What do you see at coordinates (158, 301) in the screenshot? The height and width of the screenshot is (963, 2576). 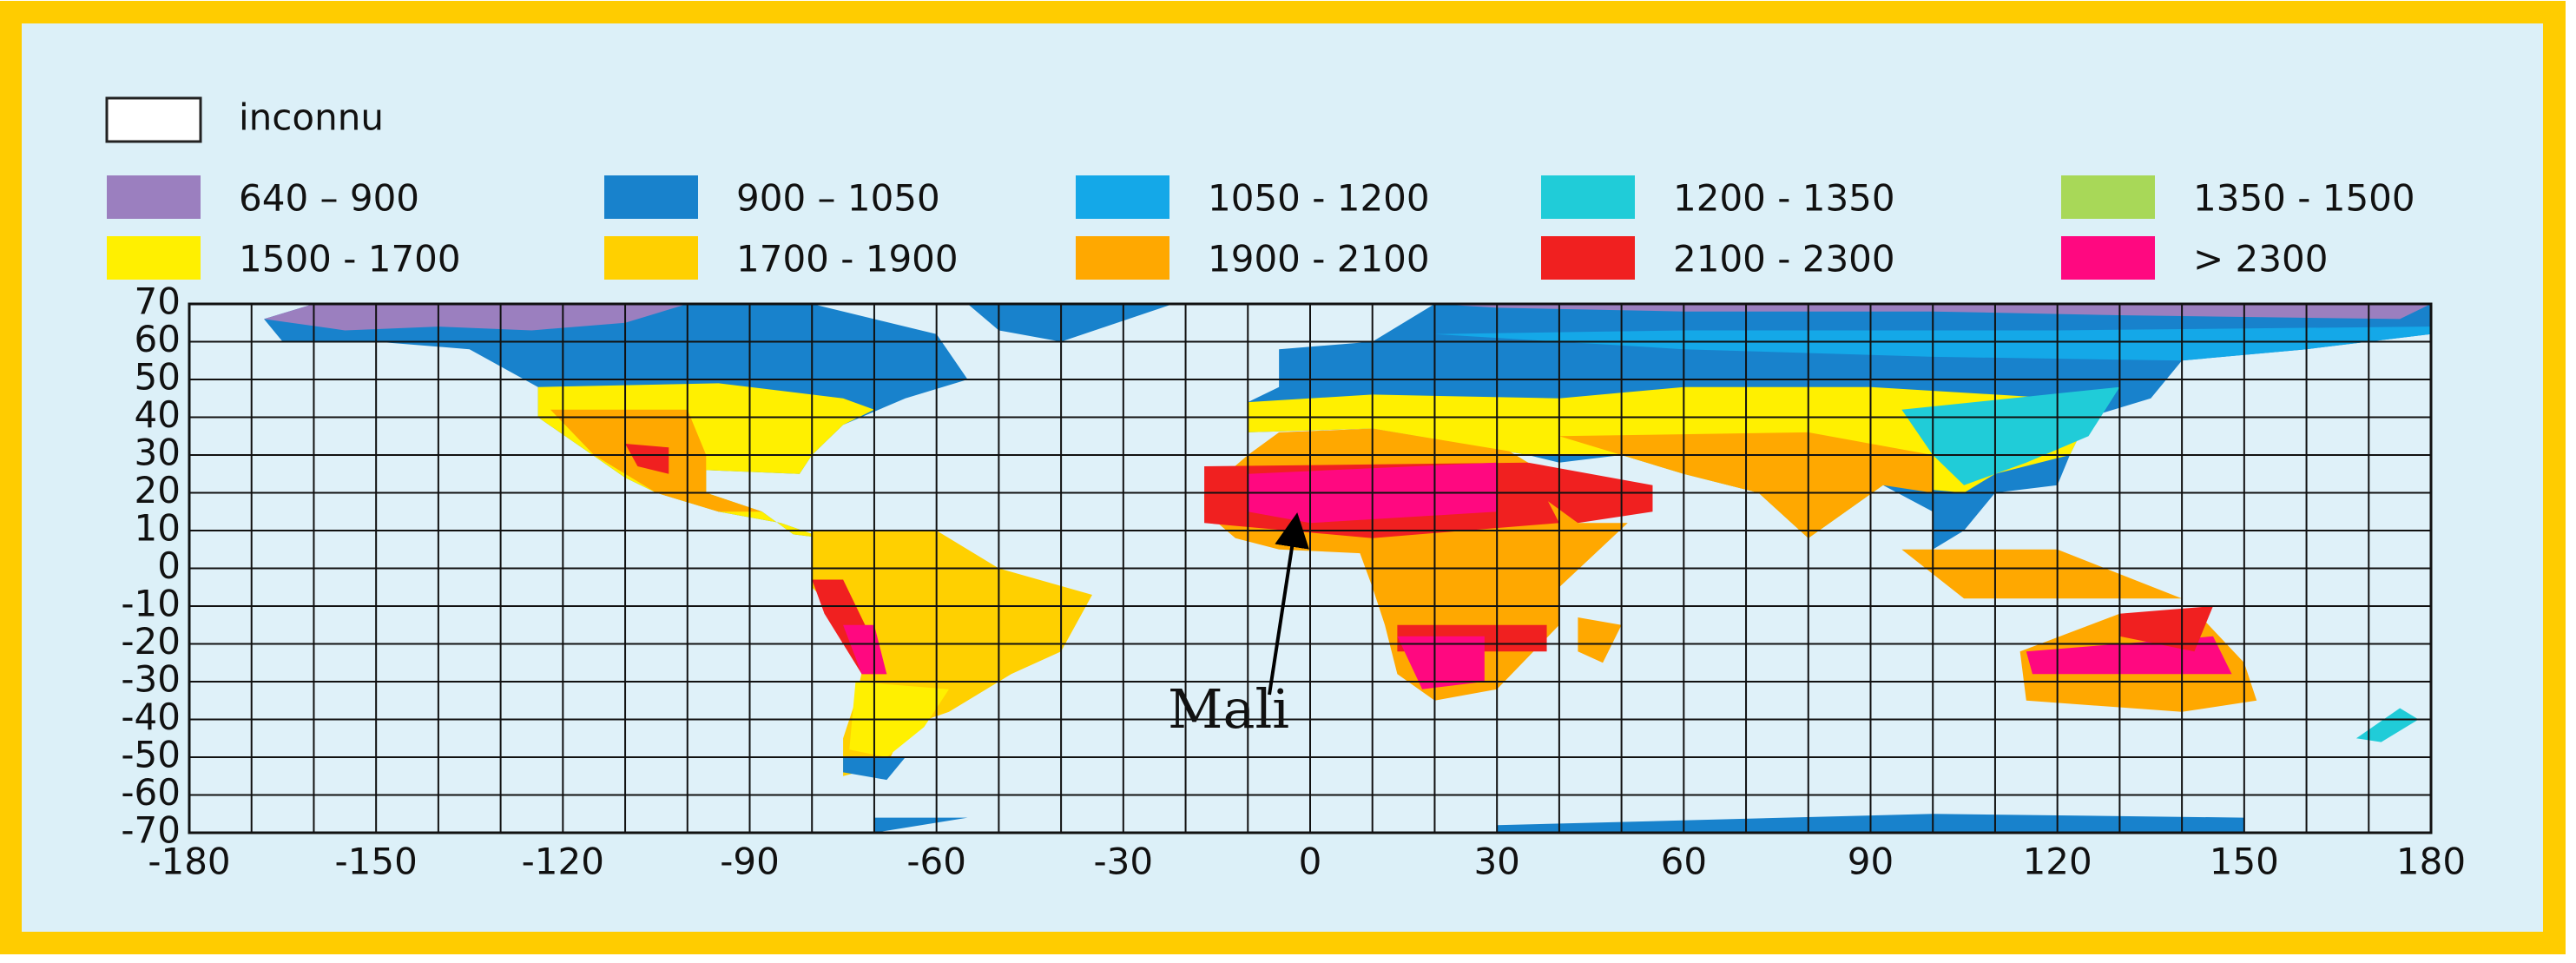 I see `y-tick-label: 70` at bounding box center [158, 301].